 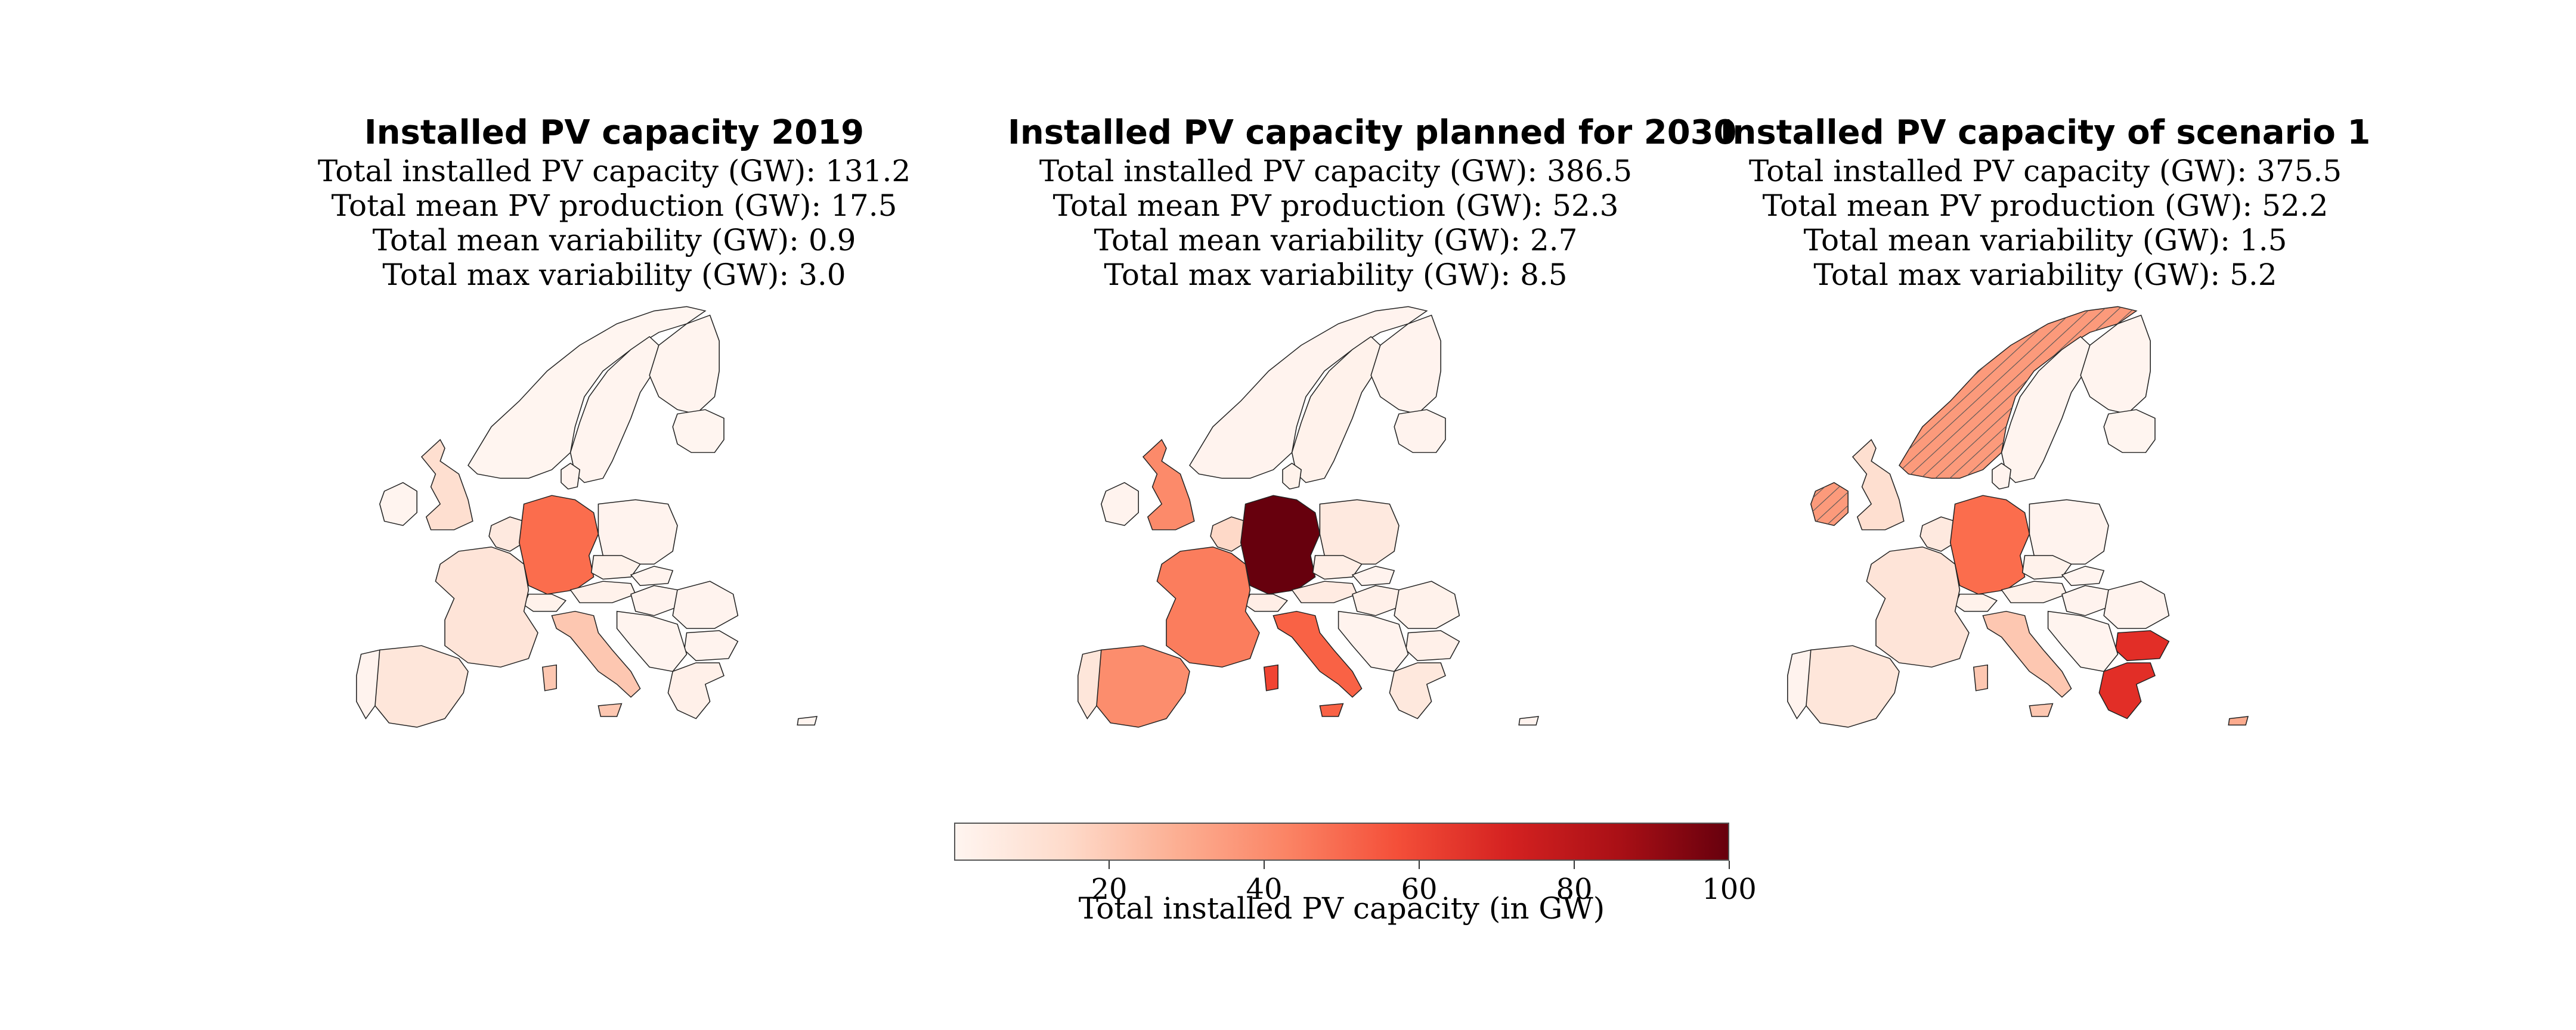 I want to click on colorbar-gradient, so click(x=1342, y=842).